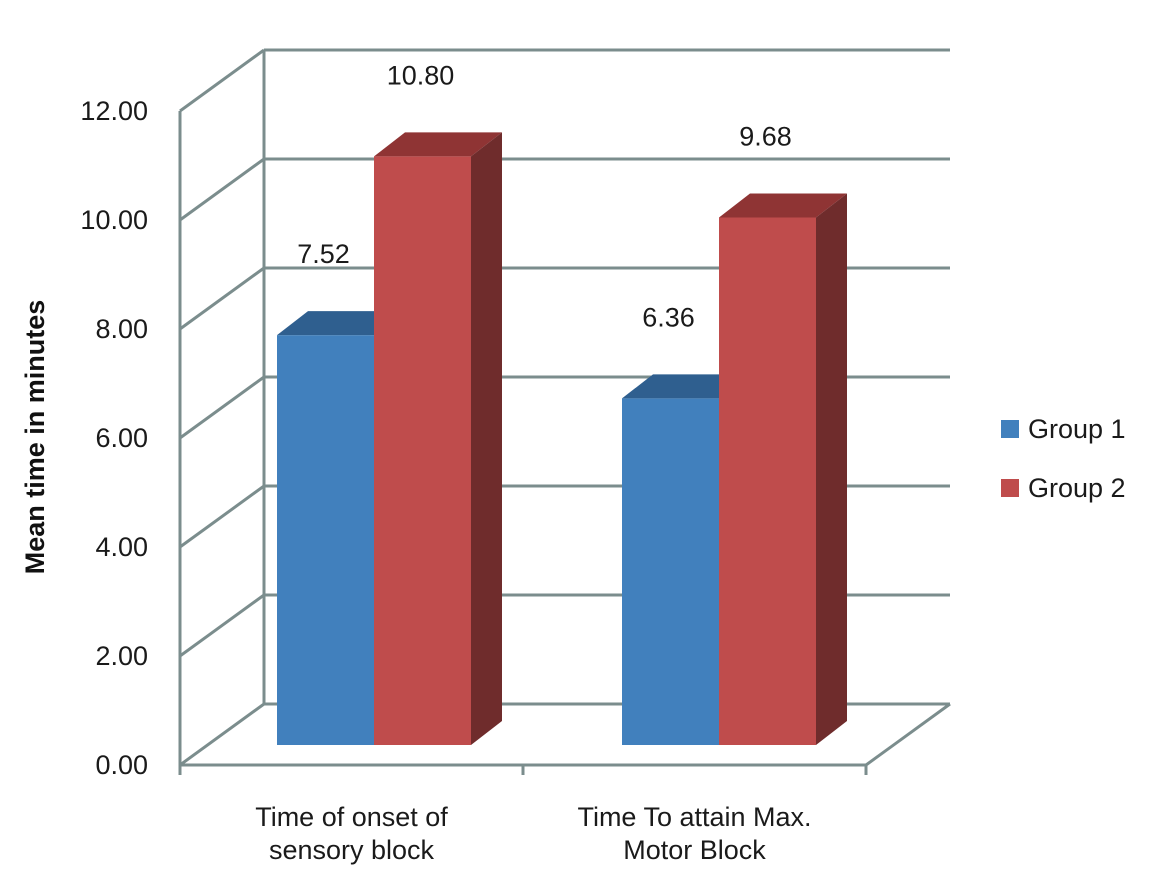 The height and width of the screenshot is (892, 1165). Describe the element at coordinates (114, 220) in the screenshot. I see `y-tick-label: 10.00` at that location.